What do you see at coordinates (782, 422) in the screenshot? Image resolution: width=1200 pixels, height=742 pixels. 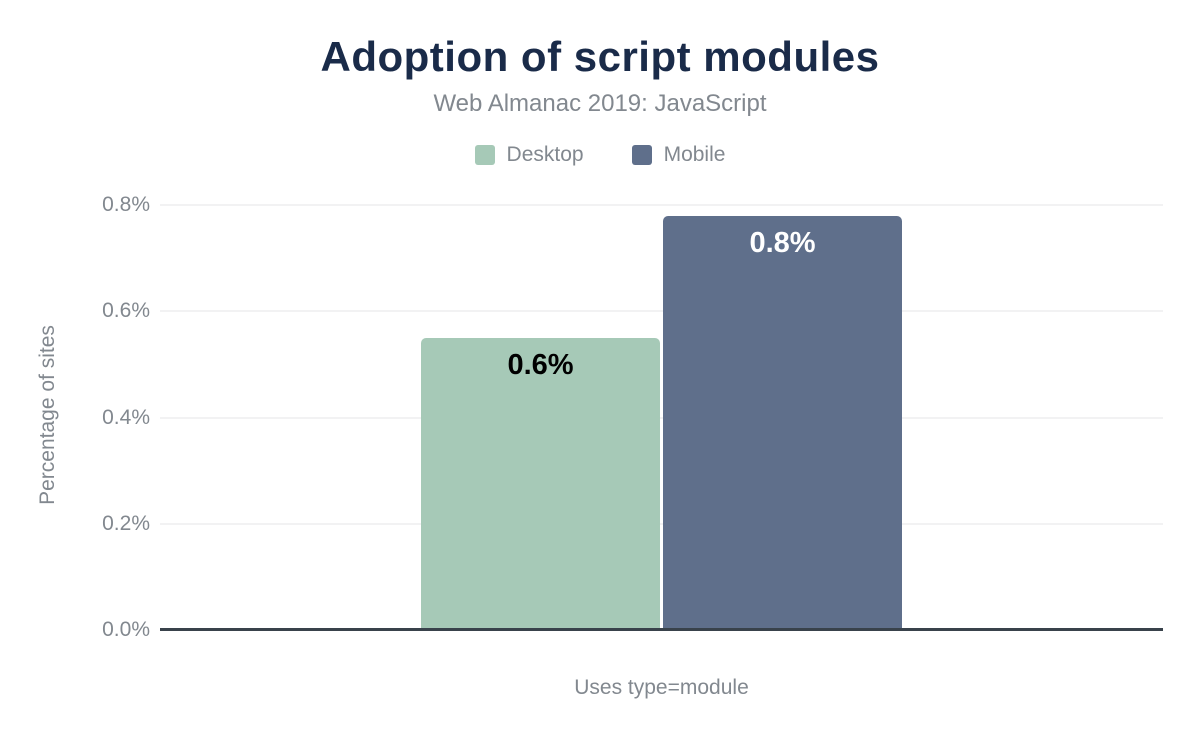 I see `bar-mobile: 0.8%` at bounding box center [782, 422].